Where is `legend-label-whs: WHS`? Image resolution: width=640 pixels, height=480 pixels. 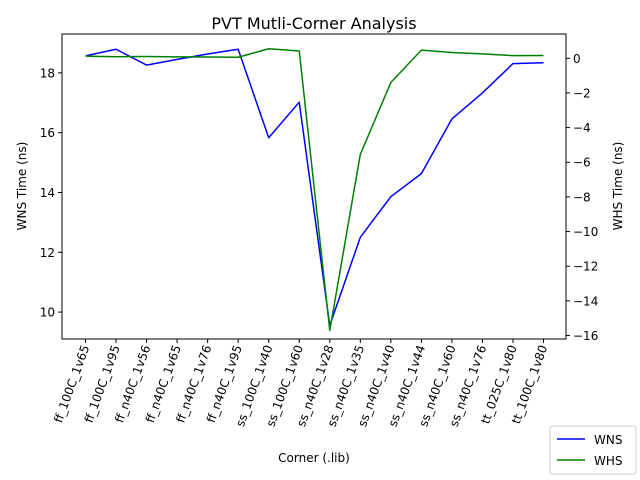 legend-label-whs: WHS is located at coordinates (608, 461).